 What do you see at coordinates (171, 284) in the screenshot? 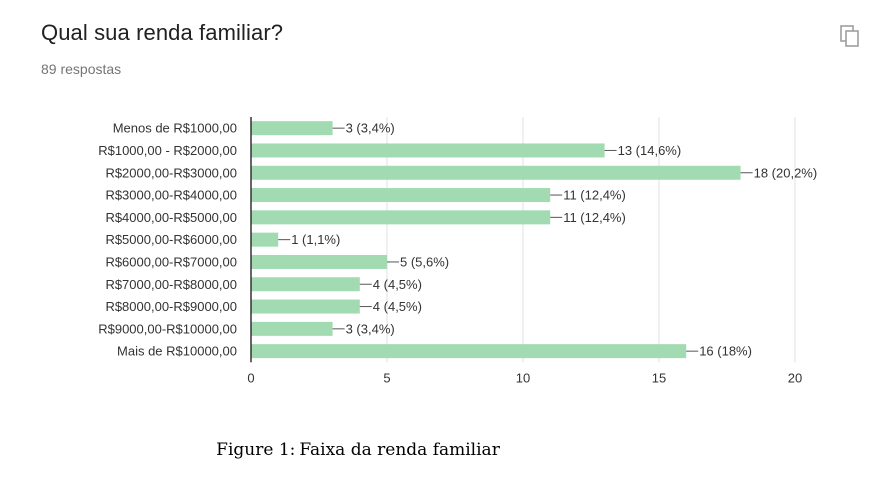
I see `category-label: R$7000,00-R$8000,00` at bounding box center [171, 284].